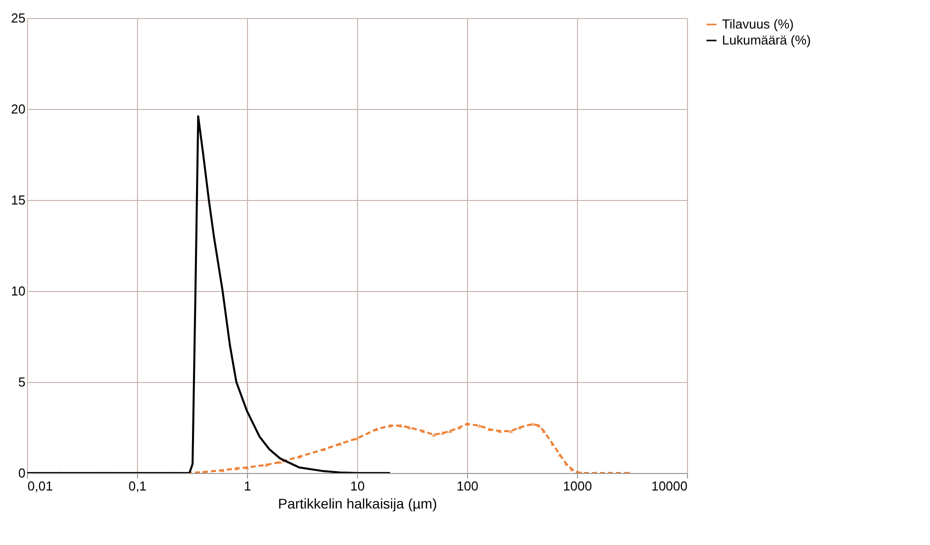 This screenshot has width=930, height=545. What do you see at coordinates (22, 382) in the screenshot?
I see `y-tick-label: 5` at bounding box center [22, 382].